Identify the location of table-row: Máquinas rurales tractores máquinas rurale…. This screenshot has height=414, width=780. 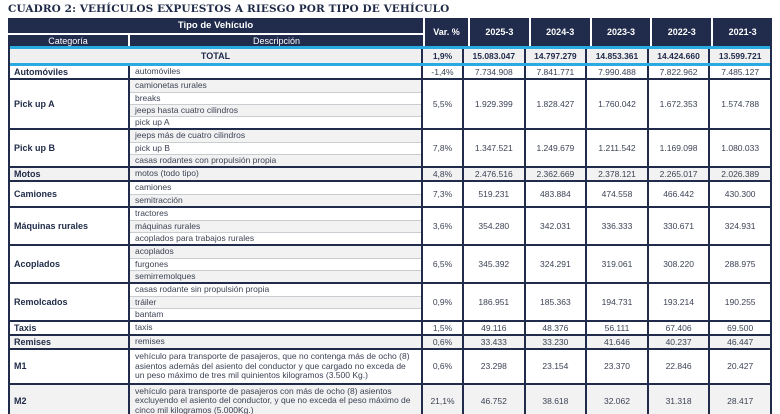
(390, 225).